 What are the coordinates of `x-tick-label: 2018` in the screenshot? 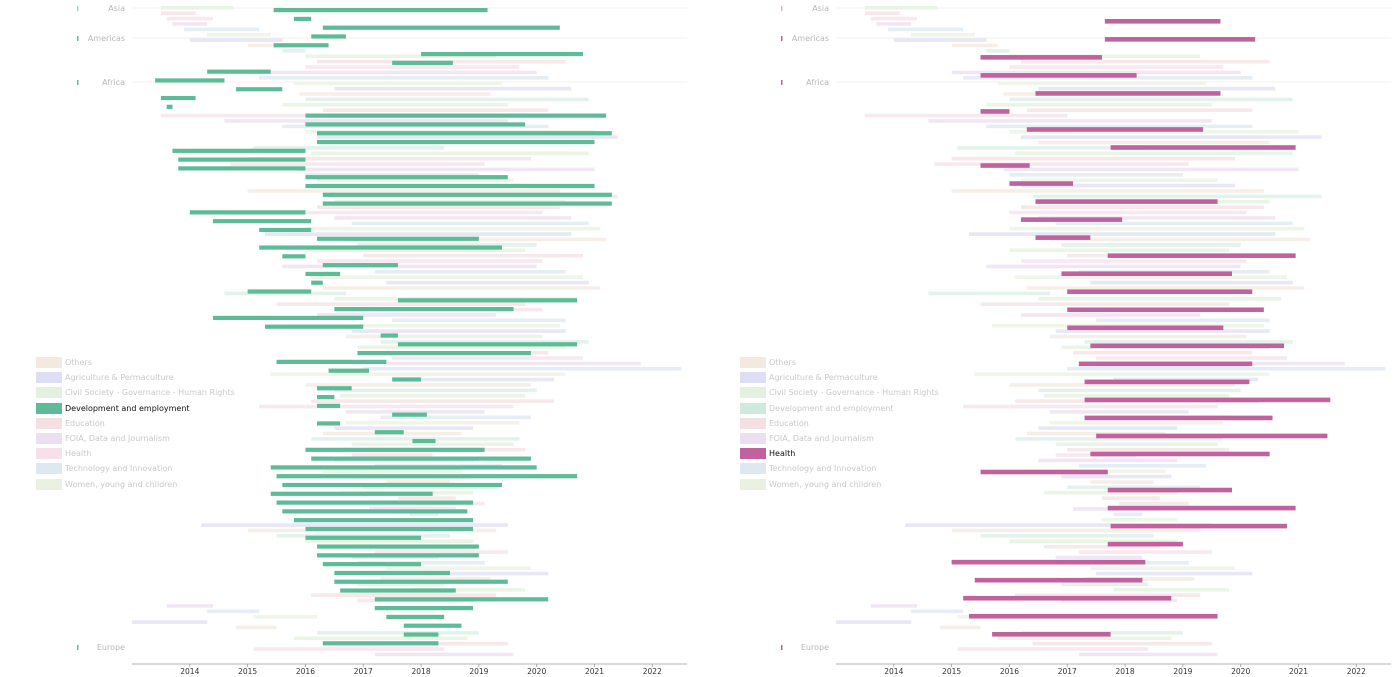 It's located at (1125, 671).